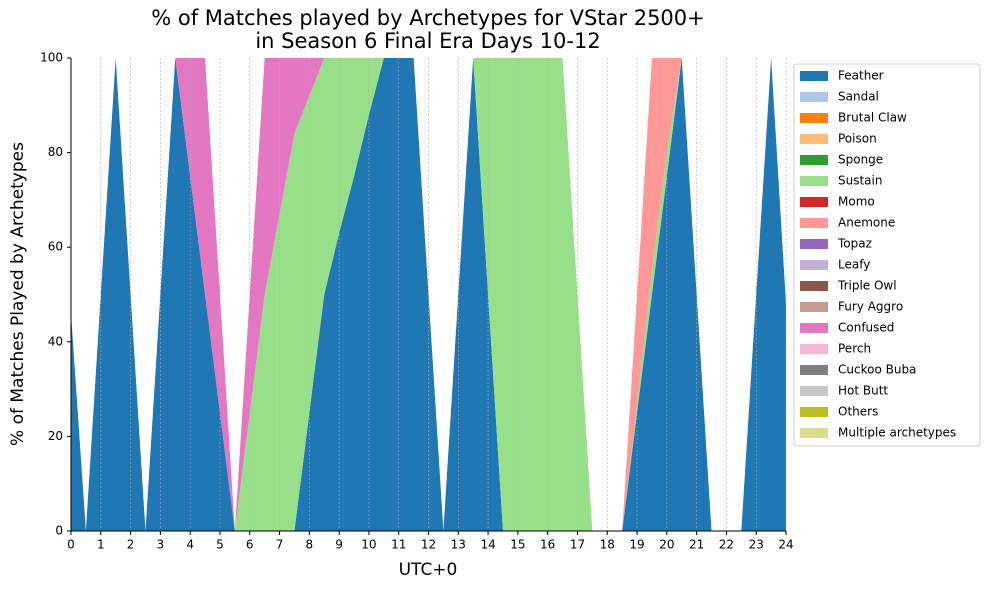  What do you see at coordinates (310, 545) in the screenshot?
I see `x-tick-label: 8` at bounding box center [310, 545].